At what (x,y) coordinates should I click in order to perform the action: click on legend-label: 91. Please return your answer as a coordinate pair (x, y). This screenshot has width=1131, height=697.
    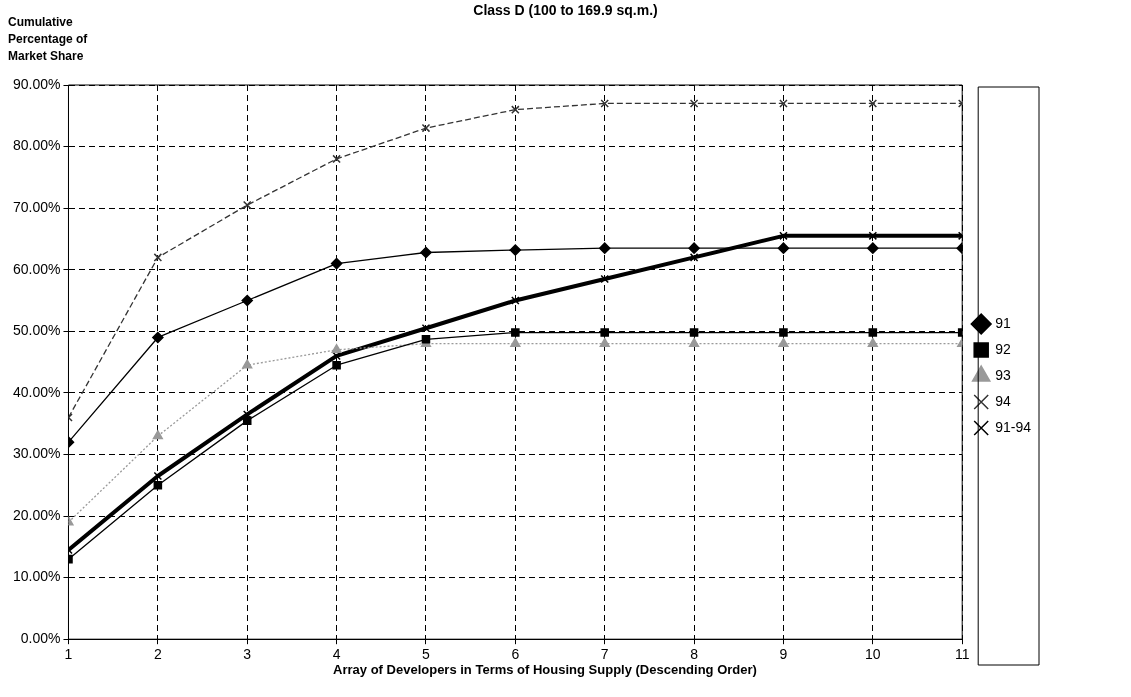
    Looking at the image, I should click on (1003, 322).